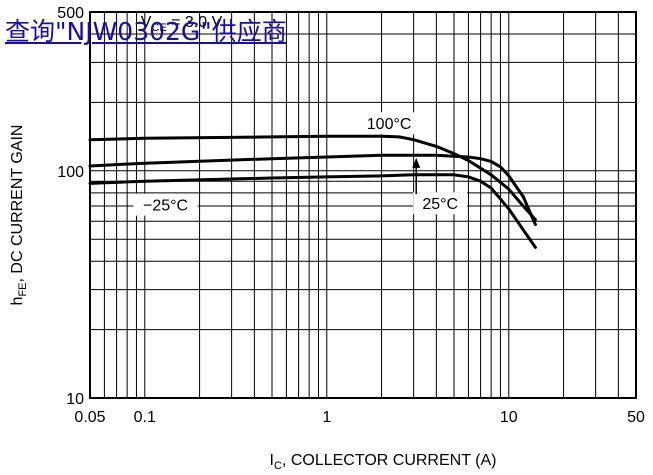 This screenshot has height=475, width=653. I want to click on y-tick-label: 100, so click(70, 172).